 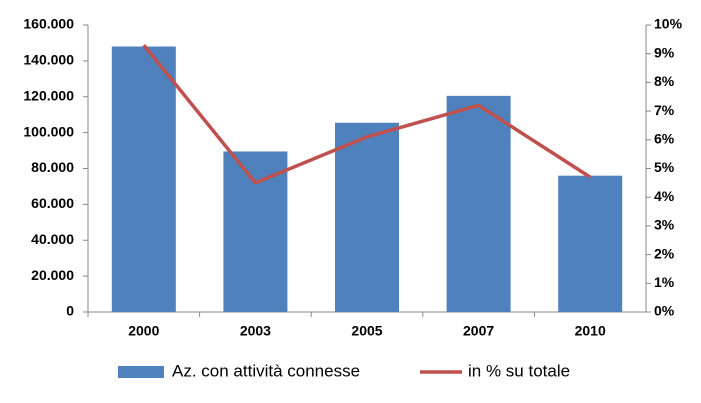 I want to click on x-tick-label: 2010, so click(x=590, y=331).